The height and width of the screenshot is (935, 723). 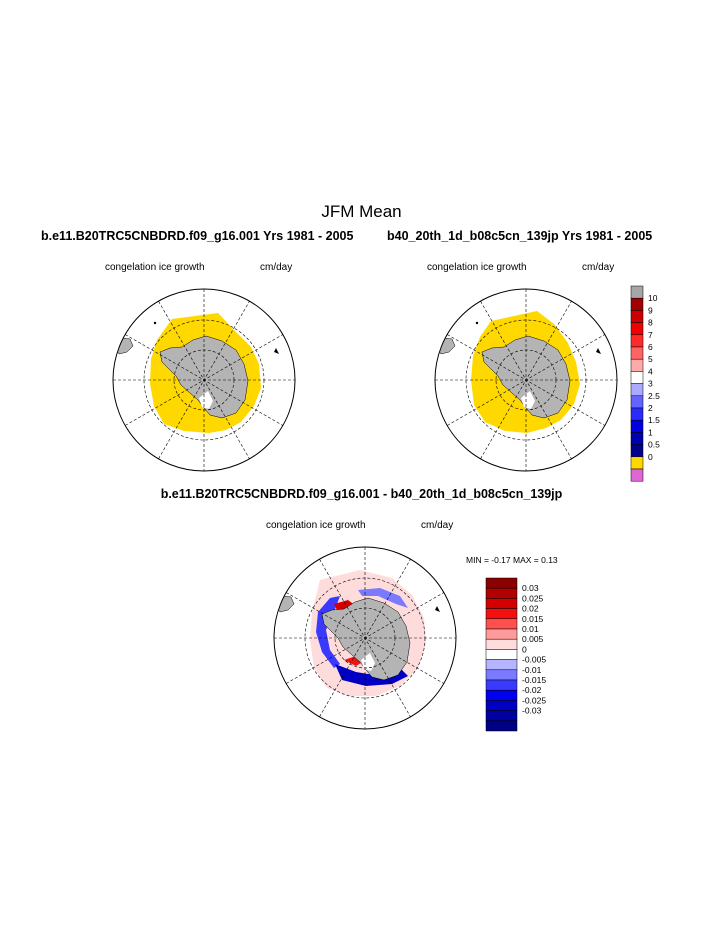 I want to click on diff-colorbar-label: 0.02, so click(x=530, y=609).